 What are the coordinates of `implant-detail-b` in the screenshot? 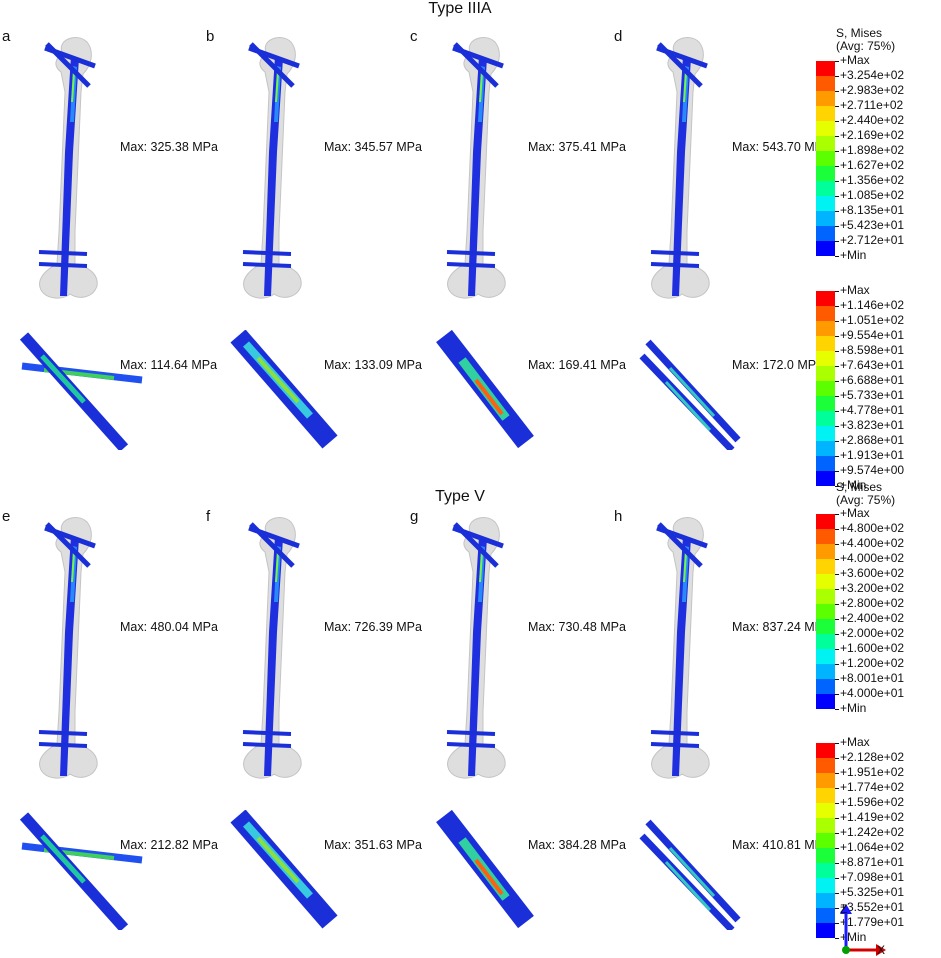 It's located at (284, 389).